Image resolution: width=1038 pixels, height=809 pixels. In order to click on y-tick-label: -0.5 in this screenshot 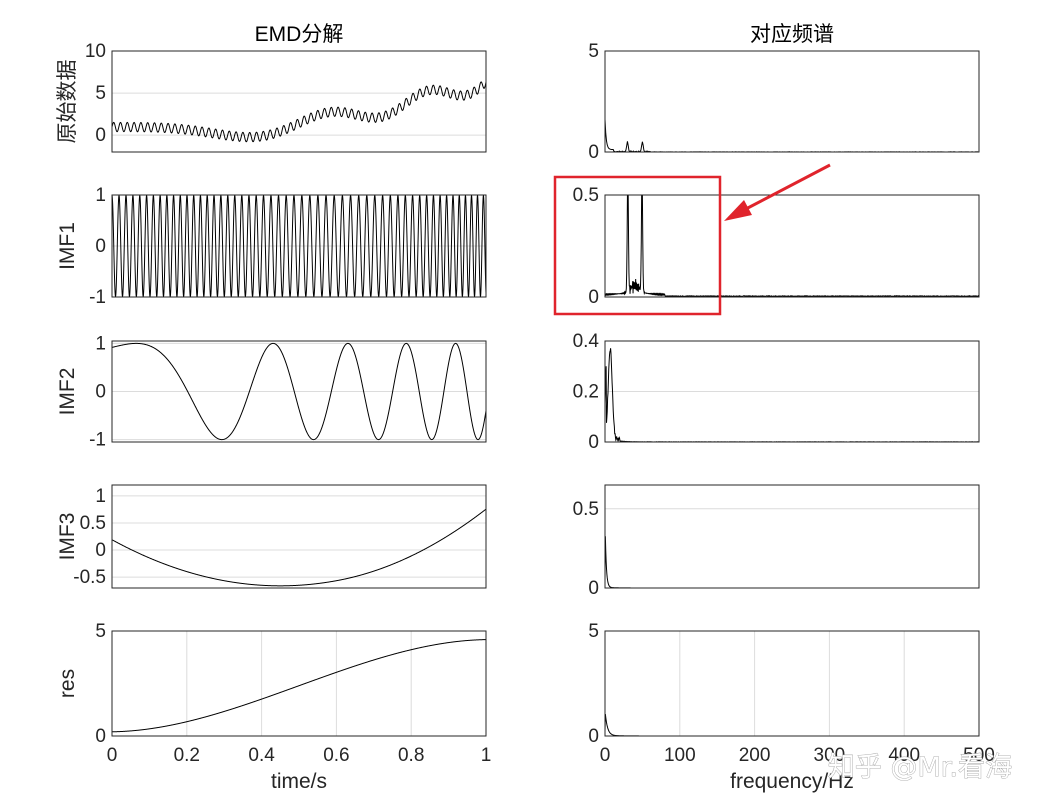, I will do `click(89, 577)`.